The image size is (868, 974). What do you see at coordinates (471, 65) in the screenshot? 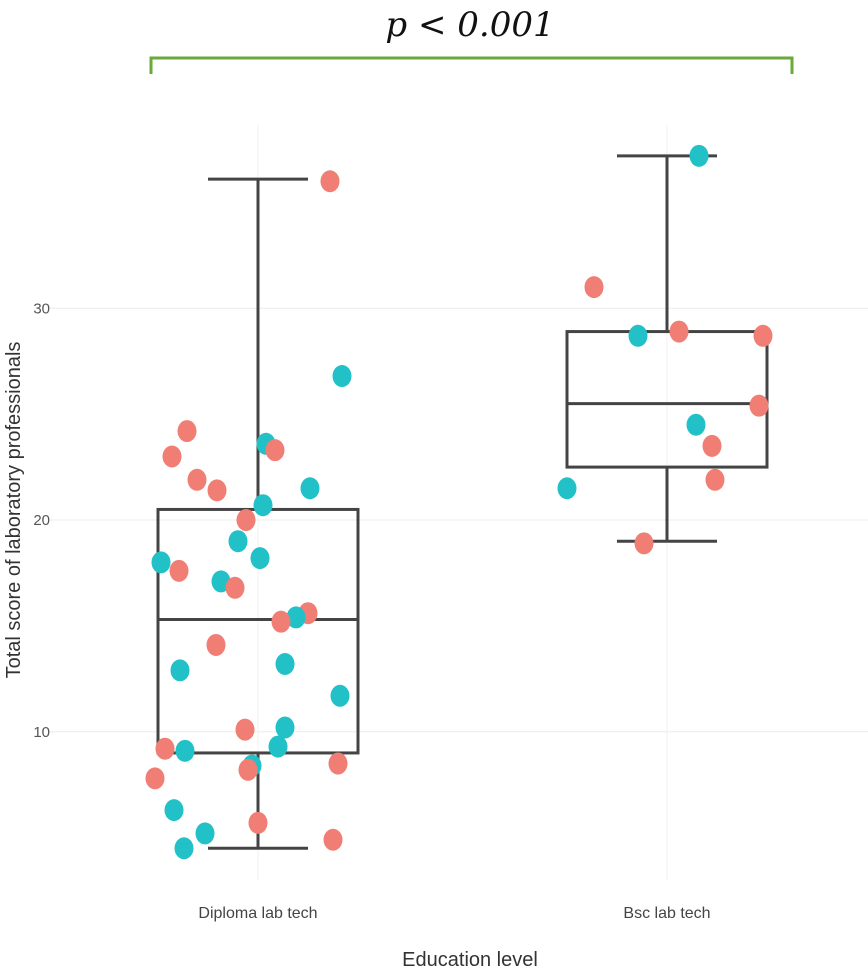
I see `significance-bracket` at bounding box center [471, 65].